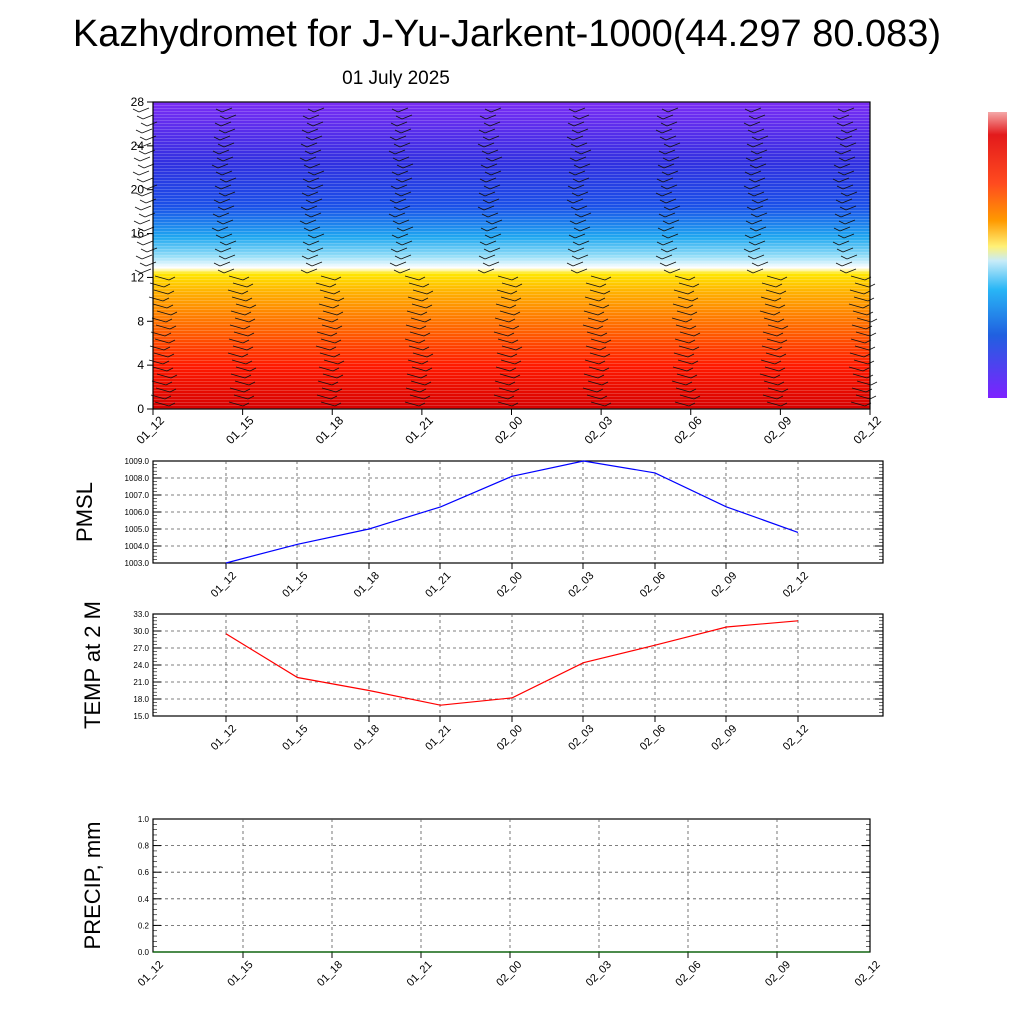  Describe the element at coordinates (240, 974) in the screenshot. I see `precip-x-tick-label: 01_15` at that location.